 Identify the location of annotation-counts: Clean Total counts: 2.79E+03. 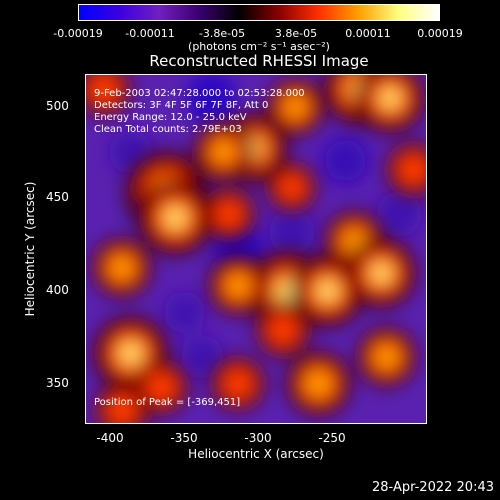
(168, 129).